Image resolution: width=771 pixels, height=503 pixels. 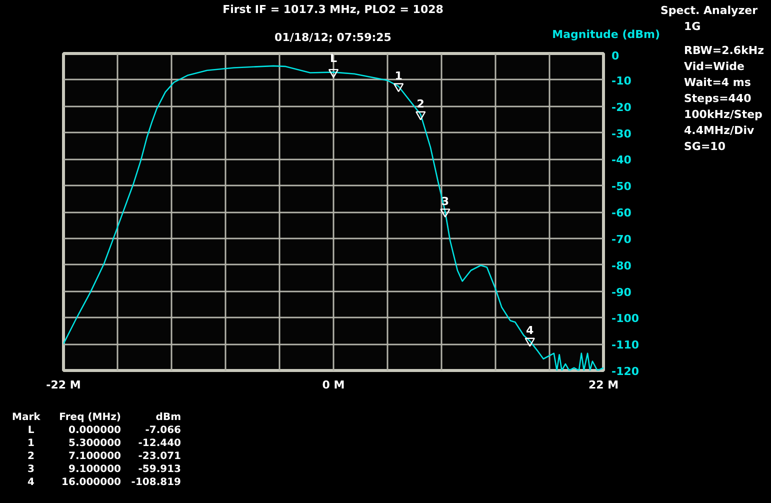 I want to click on y-tick-label: -110, so click(x=626, y=345).